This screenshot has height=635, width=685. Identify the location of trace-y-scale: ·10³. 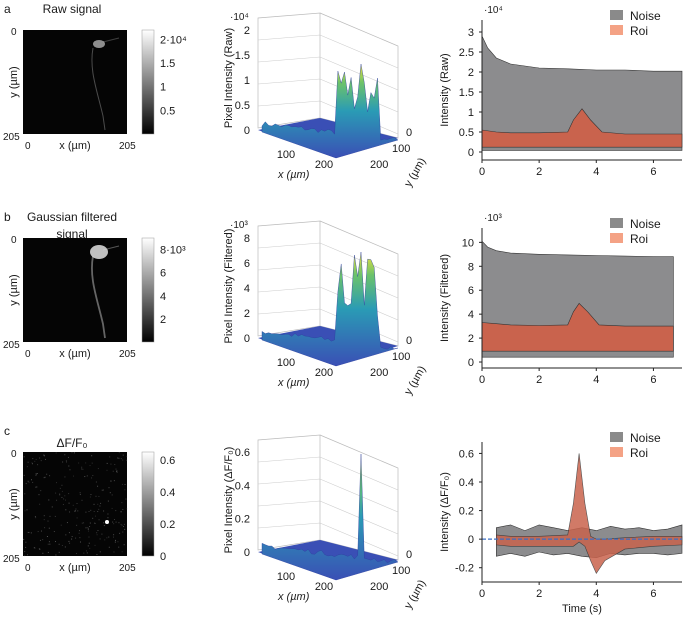
(493, 218).